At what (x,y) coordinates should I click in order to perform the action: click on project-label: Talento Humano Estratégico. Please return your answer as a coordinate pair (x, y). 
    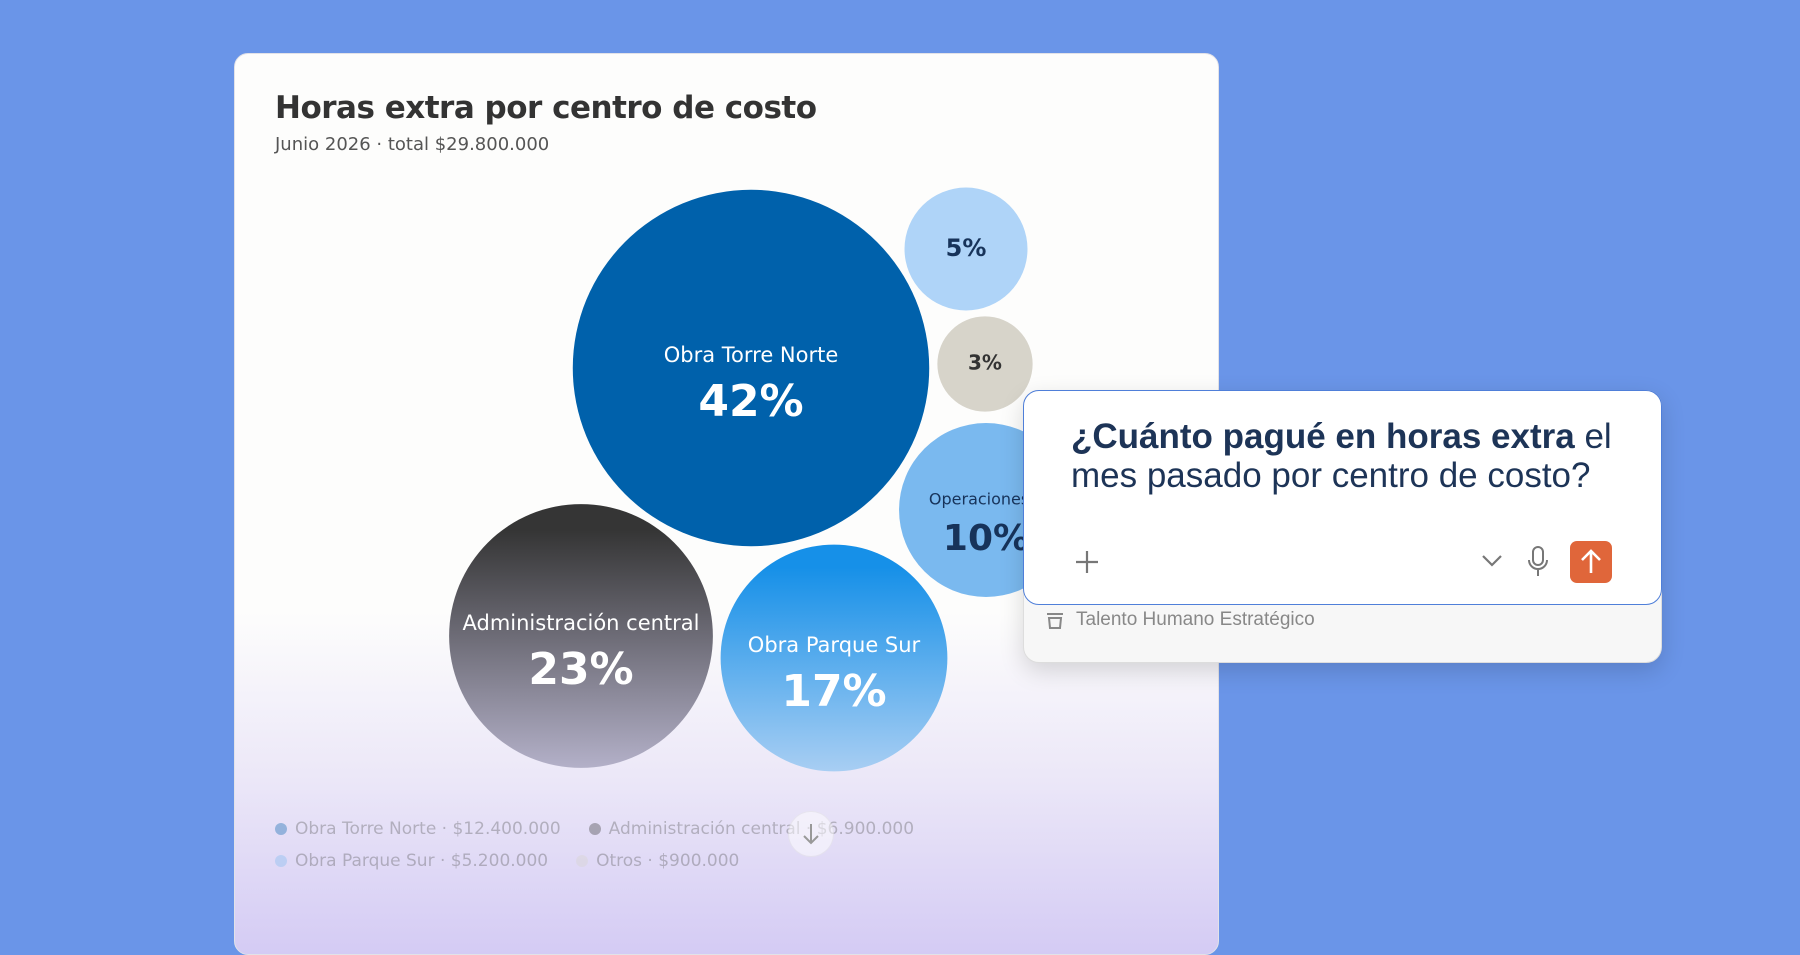
    Looking at the image, I should click on (1179, 620).